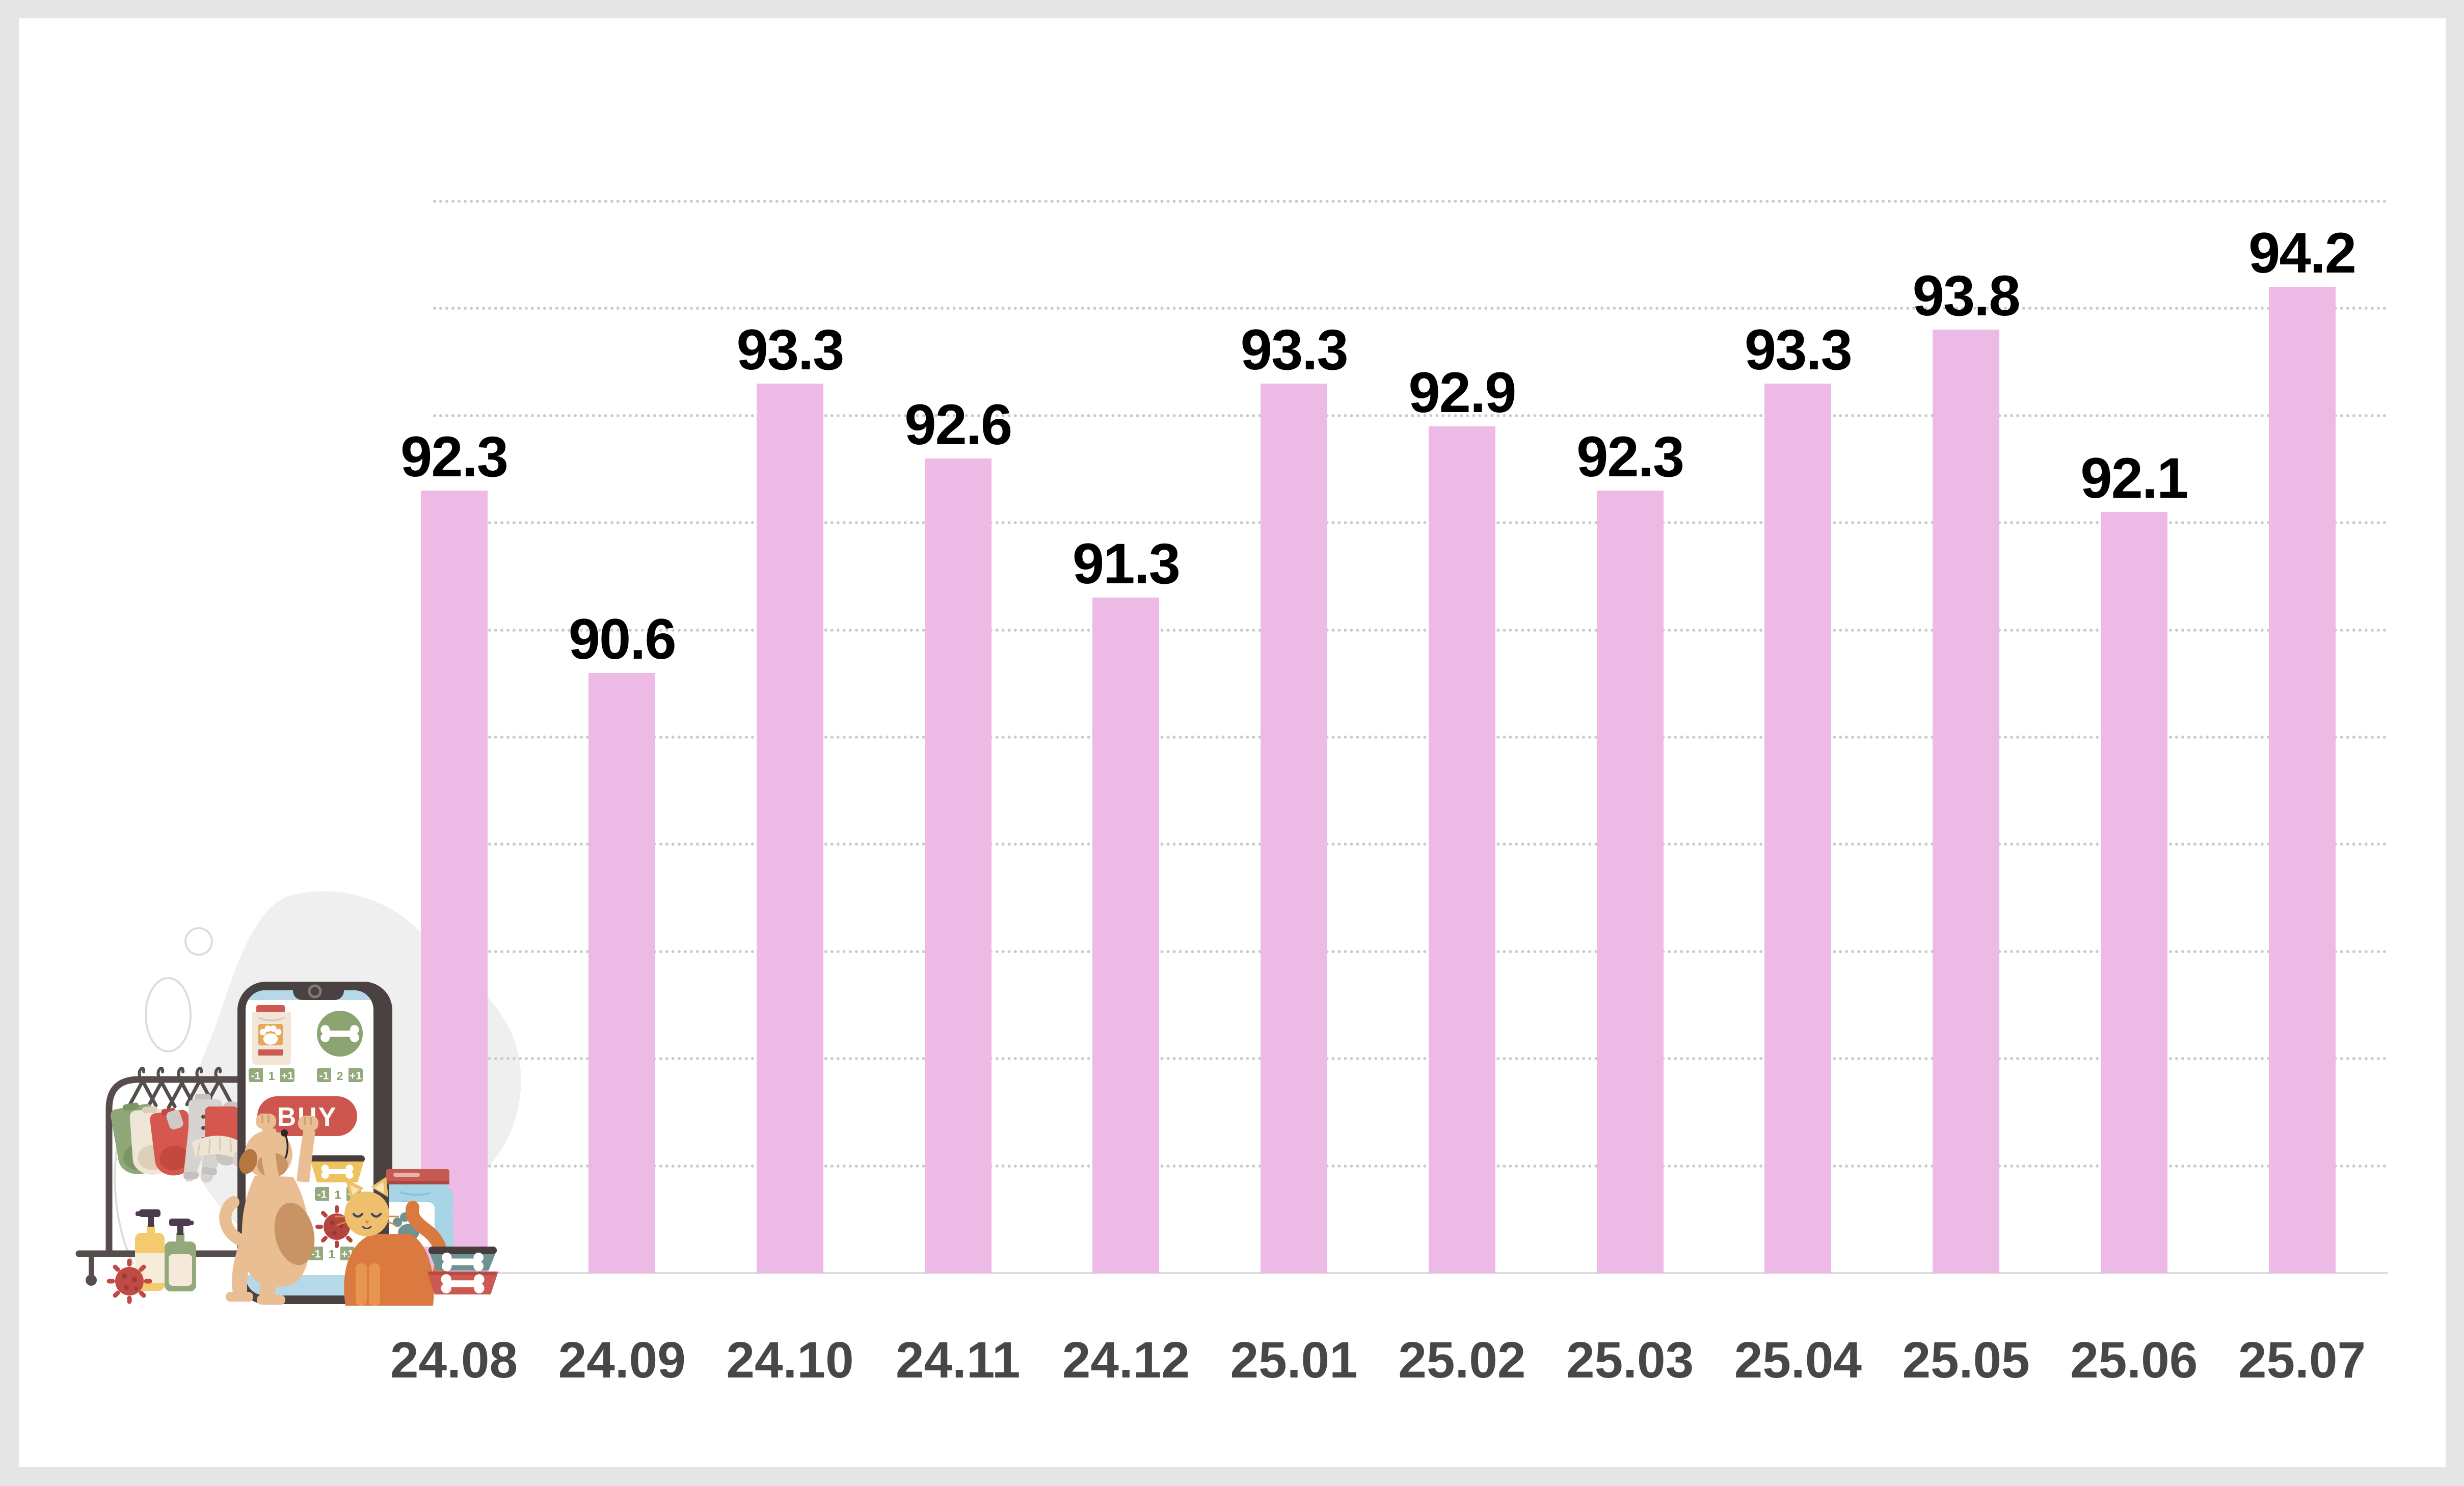 Image resolution: width=2464 pixels, height=1486 pixels. I want to click on bar-24.10, so click(789, 828).